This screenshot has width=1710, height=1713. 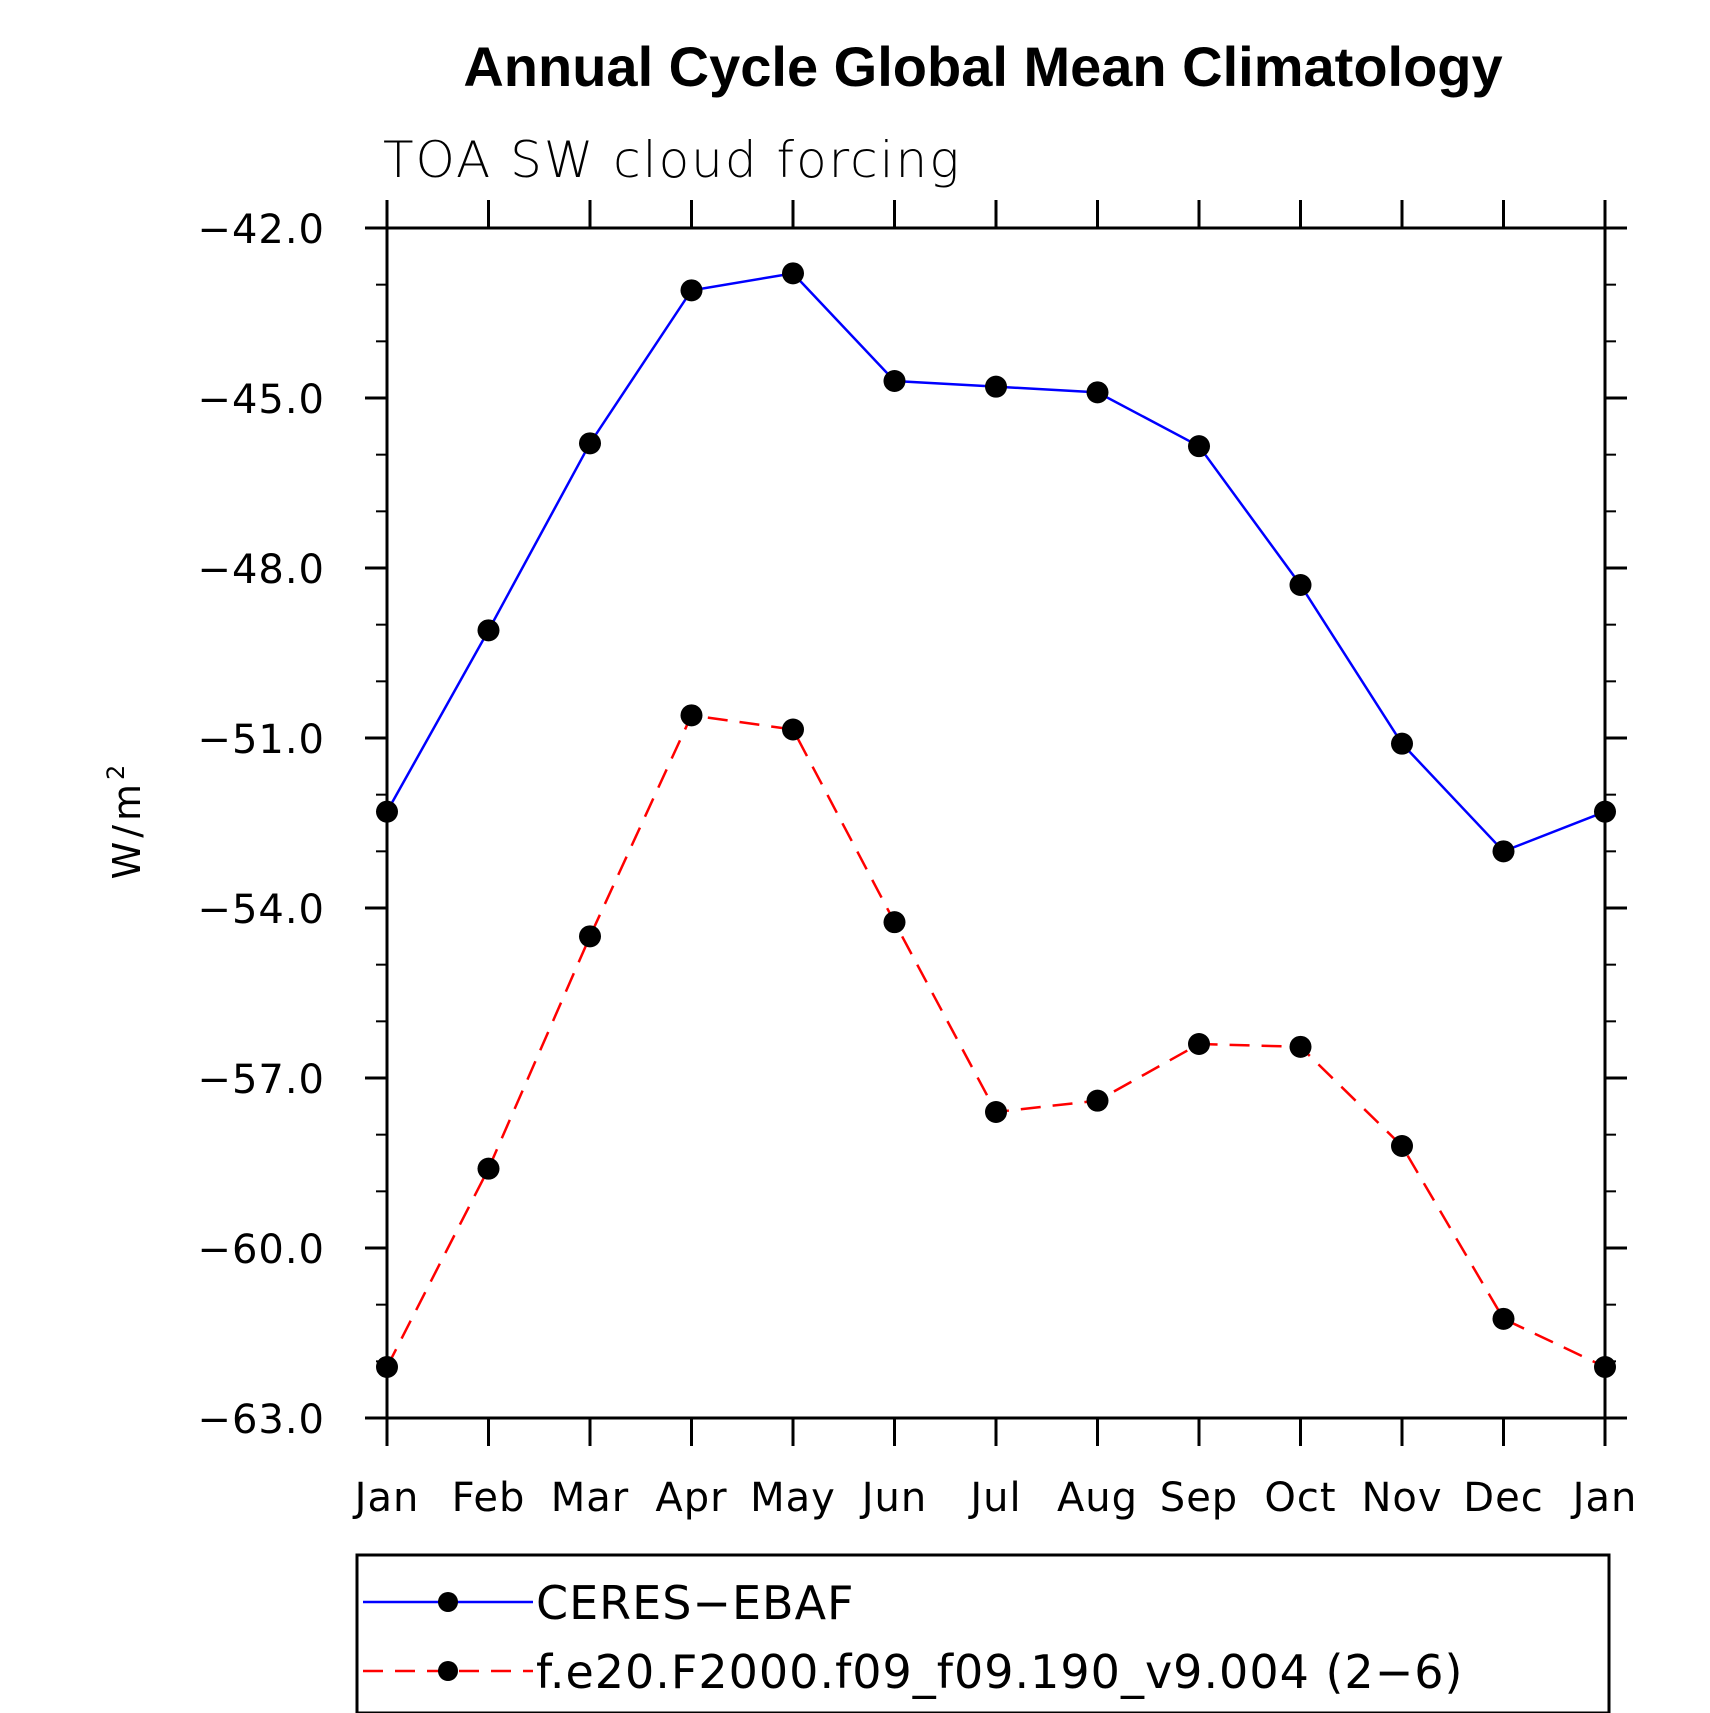 What do you see at coordinates (1401, 1498) in the screenshot?
I see `x-tick-label: Nov` at bounding box center [1401, 1498].